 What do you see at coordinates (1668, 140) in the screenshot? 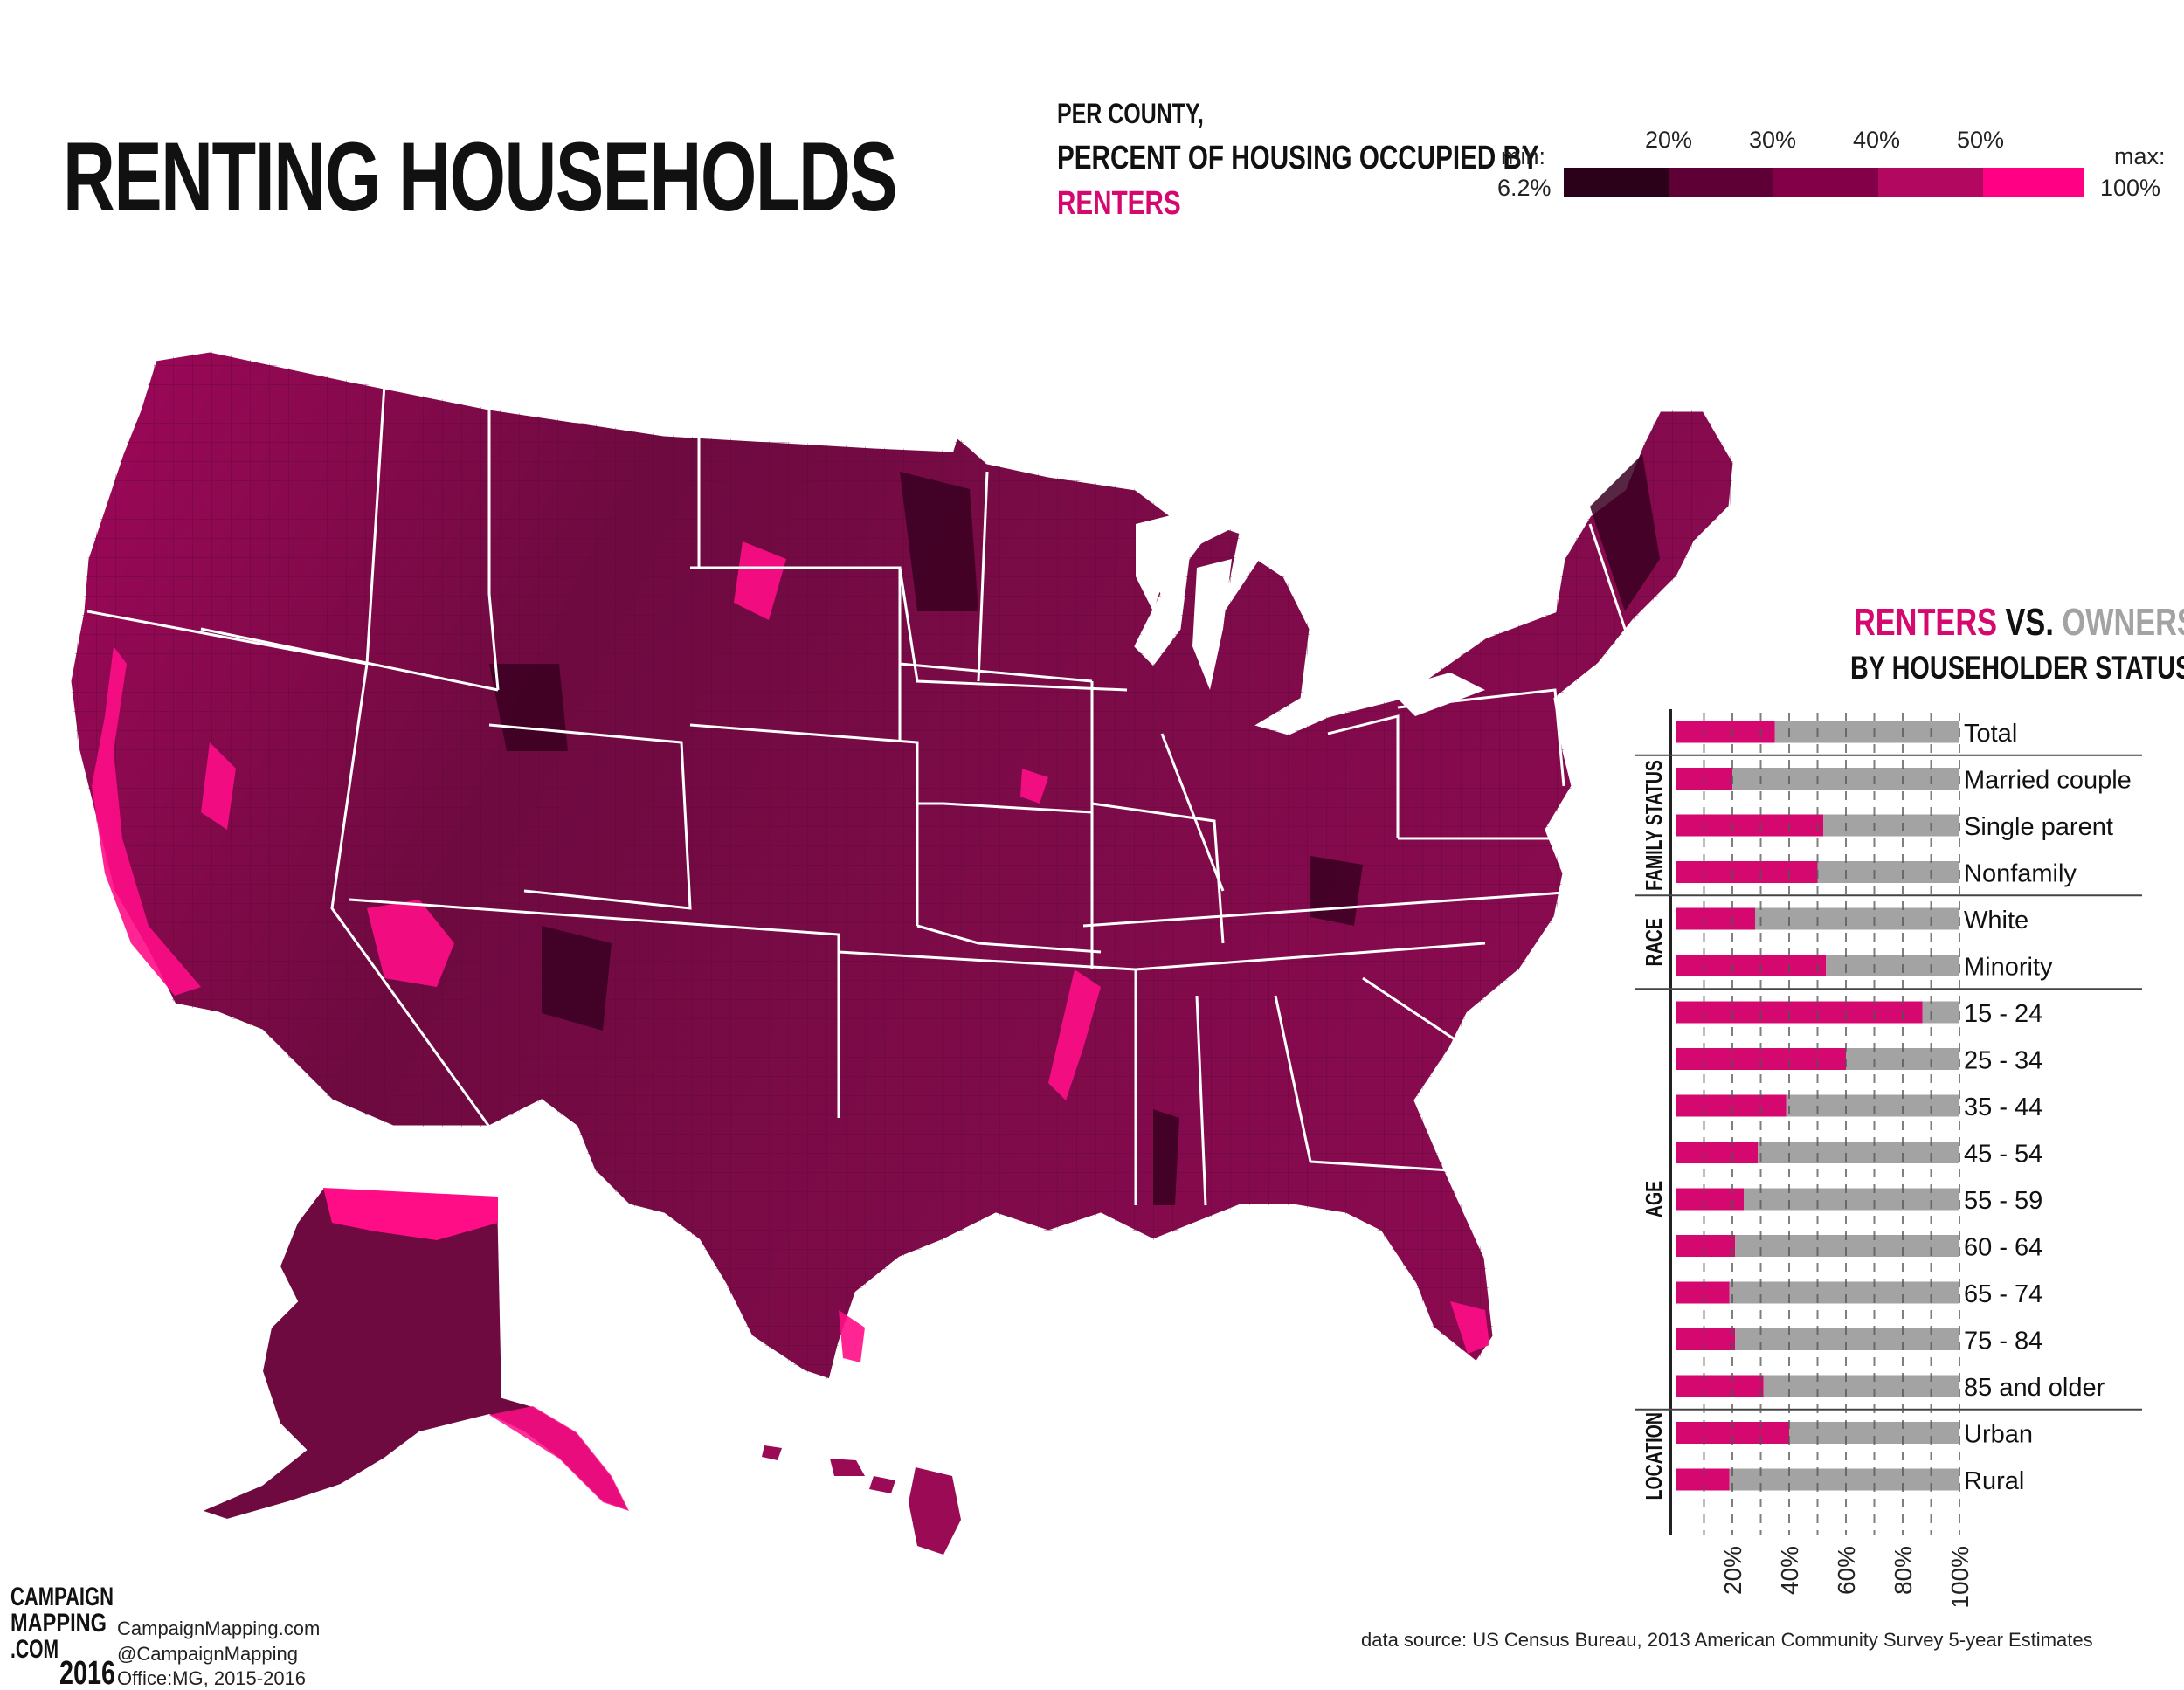
I see `legend-tick: 20%` at bounding box center [1668, 140].